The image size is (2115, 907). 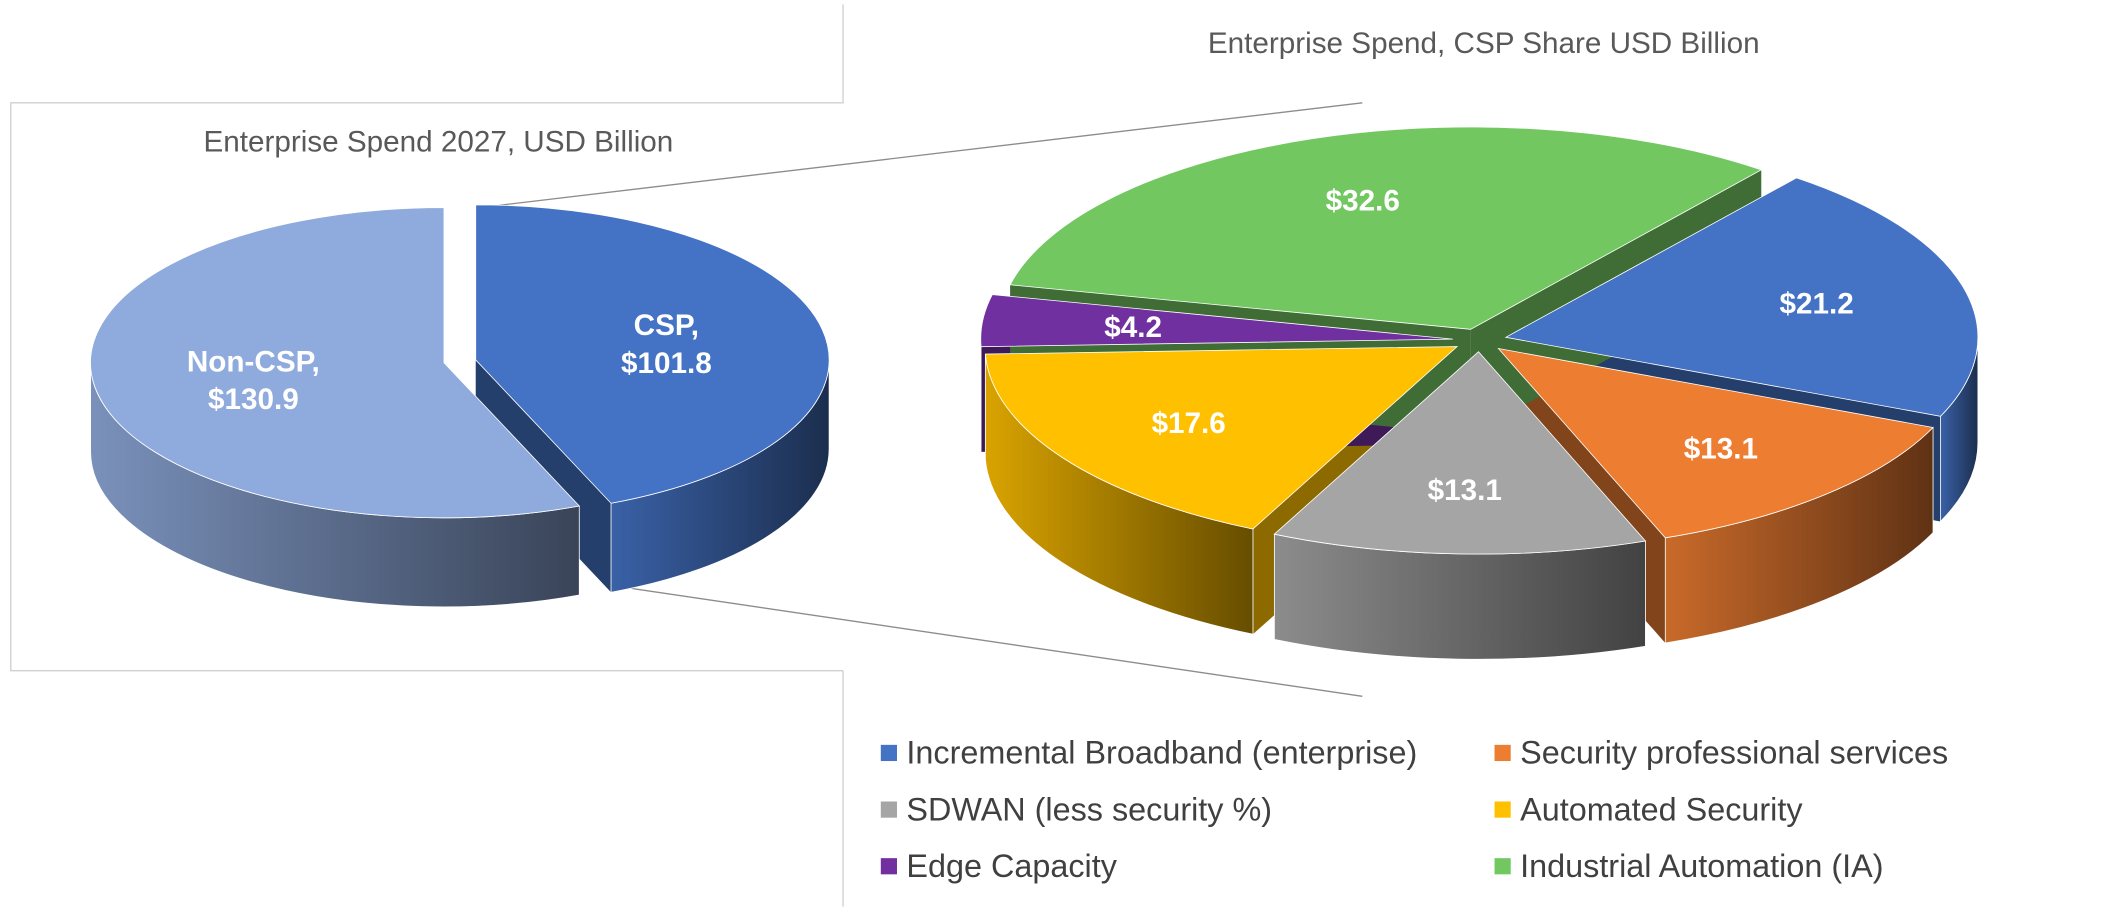 I want to click on legend-label: Edge Capacity, so click(x=1011, y=866).